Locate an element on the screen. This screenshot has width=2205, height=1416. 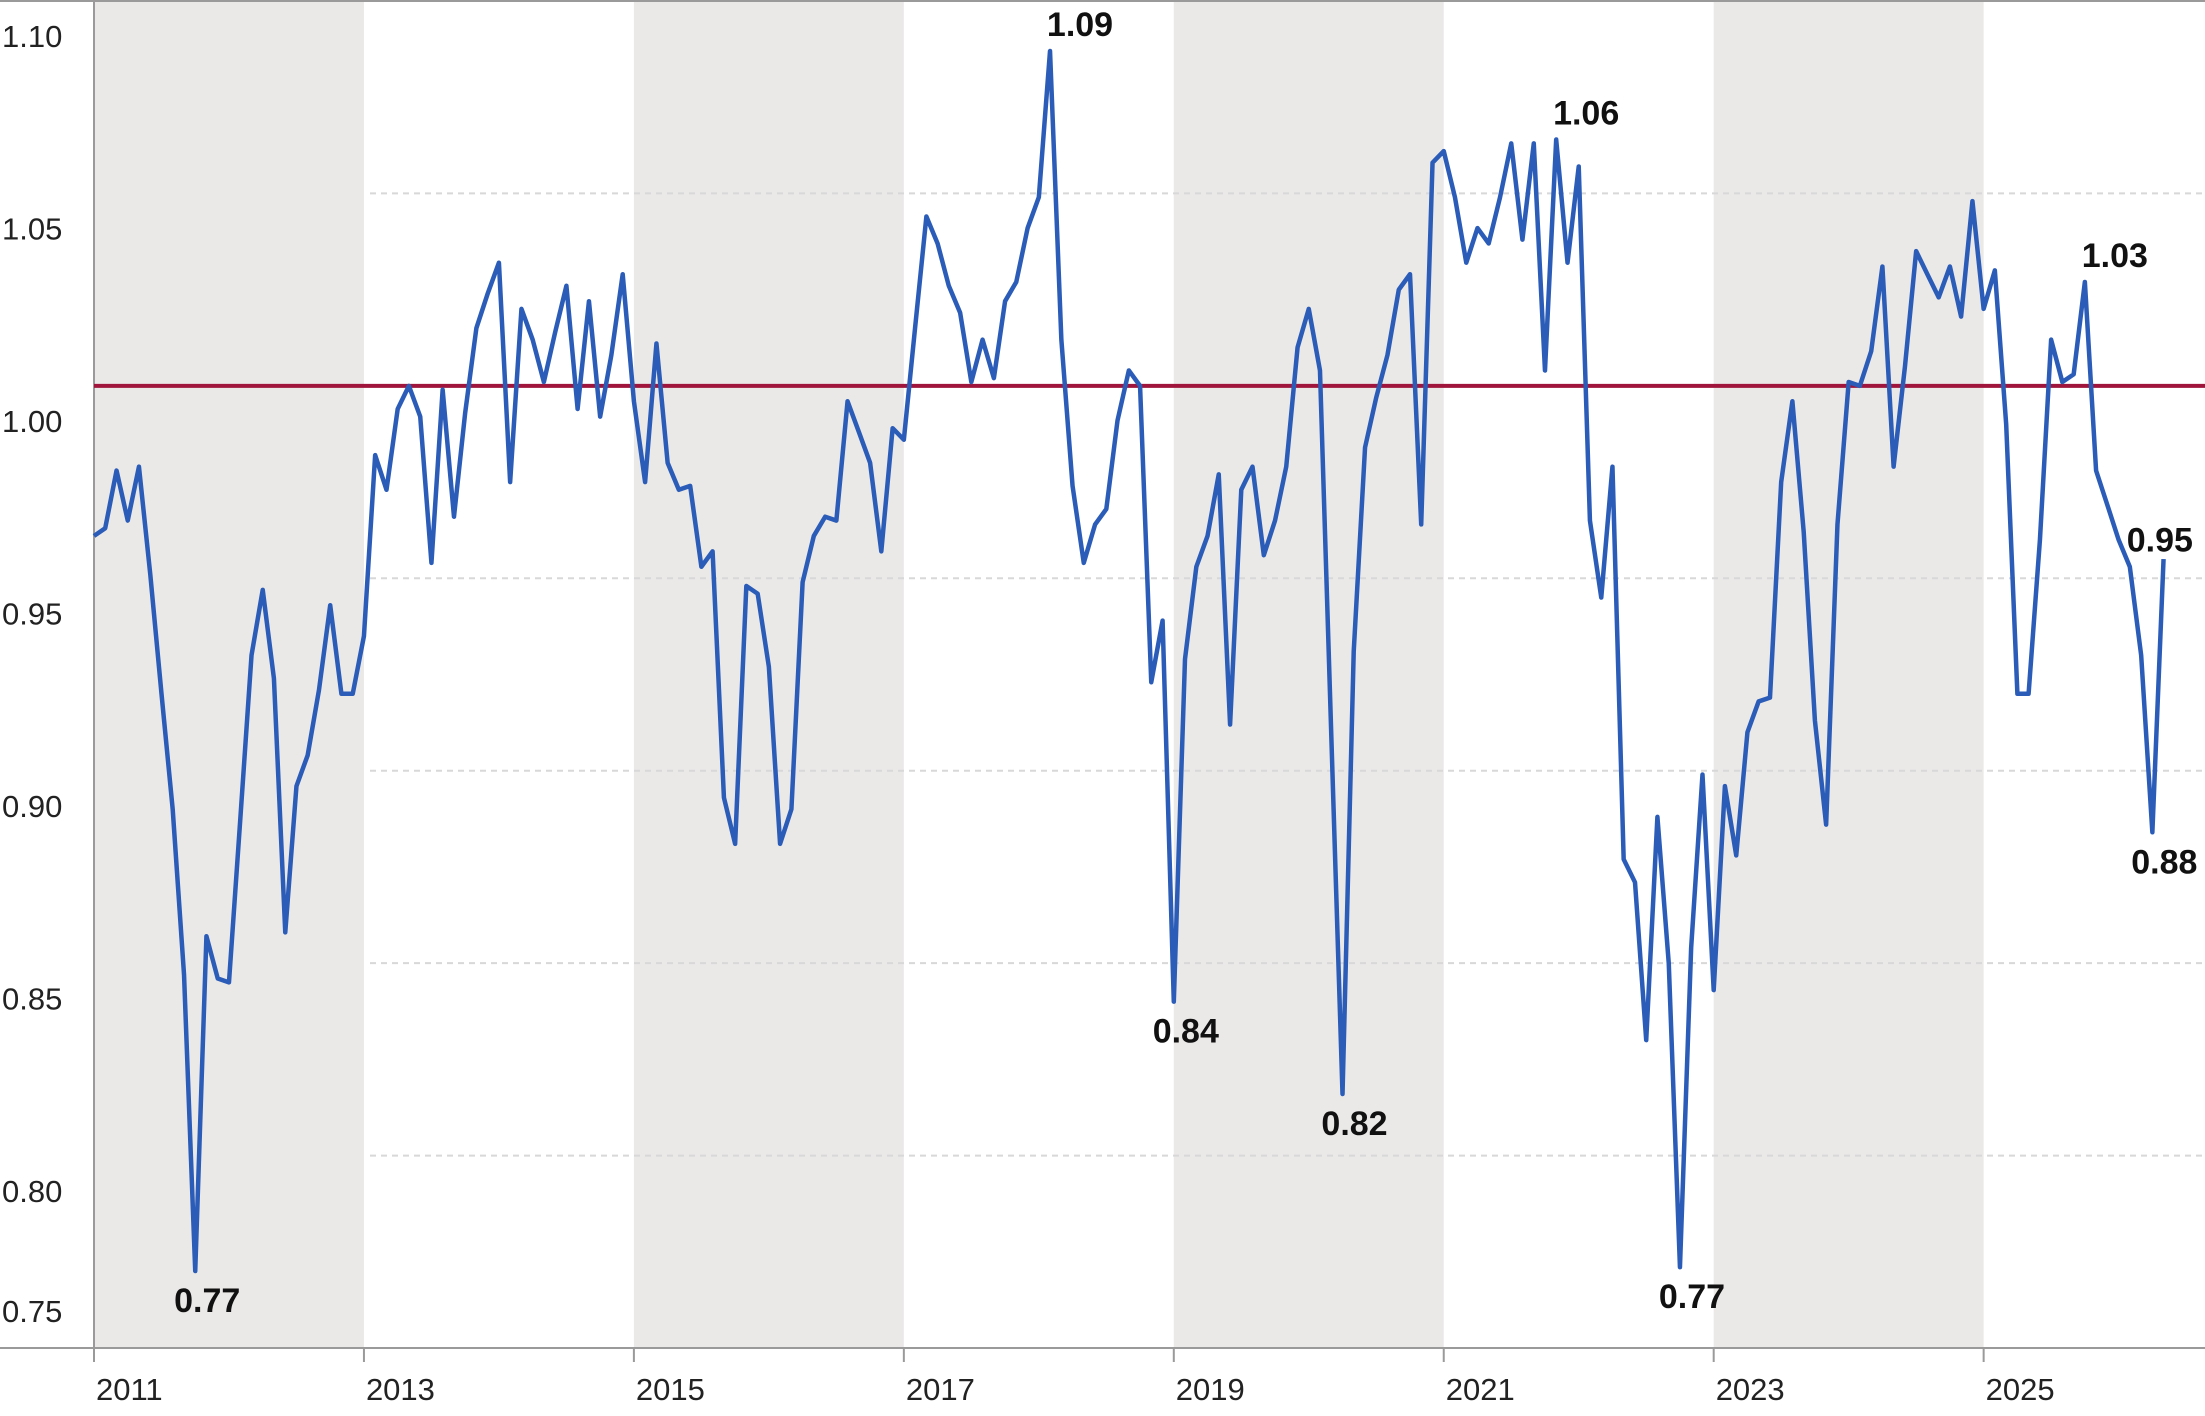
x-tick-label: 2021 is located at coordinates (1480, 1389).